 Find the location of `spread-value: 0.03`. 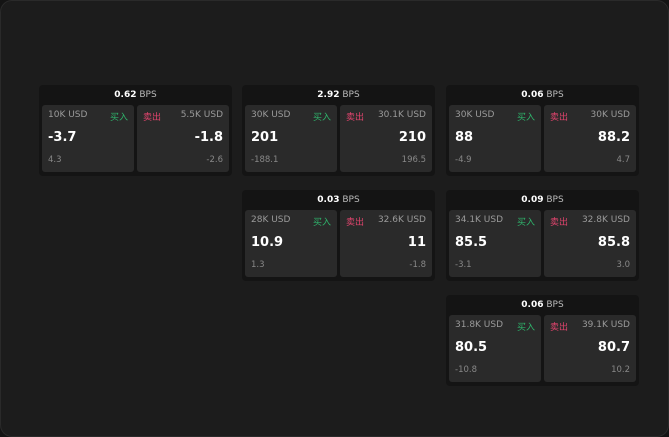

spread-value: 0.03 is located at coordinates (328, 200).